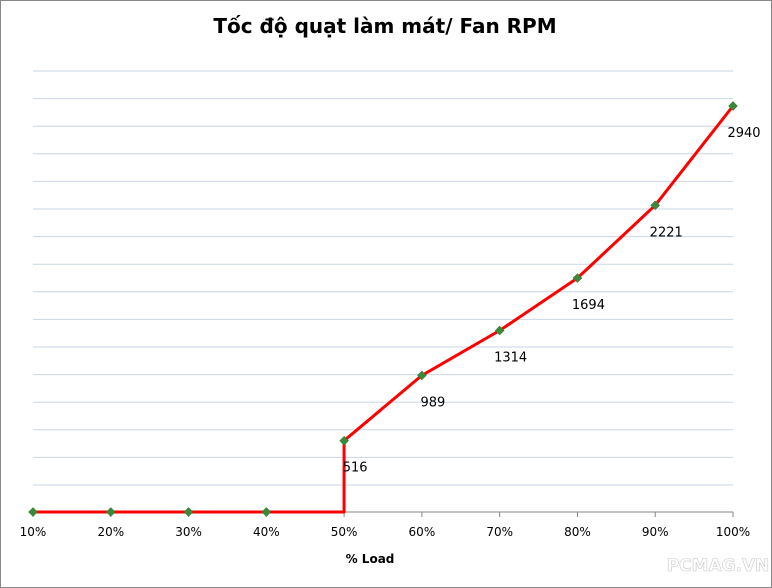 This screenshot has width=772, height=588. What do you see at coordinates (510, 358) in the screenshot?
I see `data-label-70%: 1314` at bounding box center [510, 358].